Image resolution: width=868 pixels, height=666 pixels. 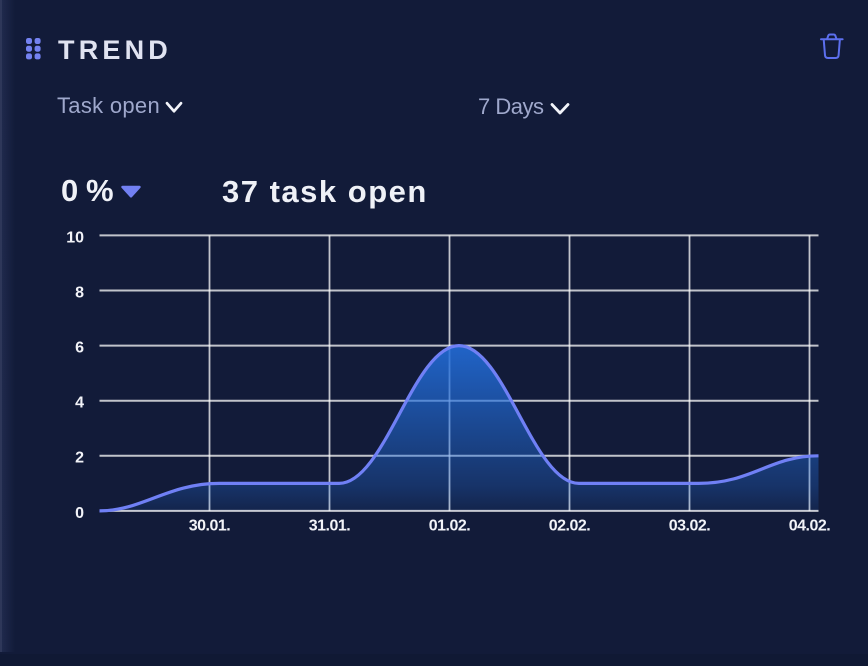 What do you see at coordinates (79, 403) in the screenshot?
I see `svg-text: 4` at bounding box center [79, 403].